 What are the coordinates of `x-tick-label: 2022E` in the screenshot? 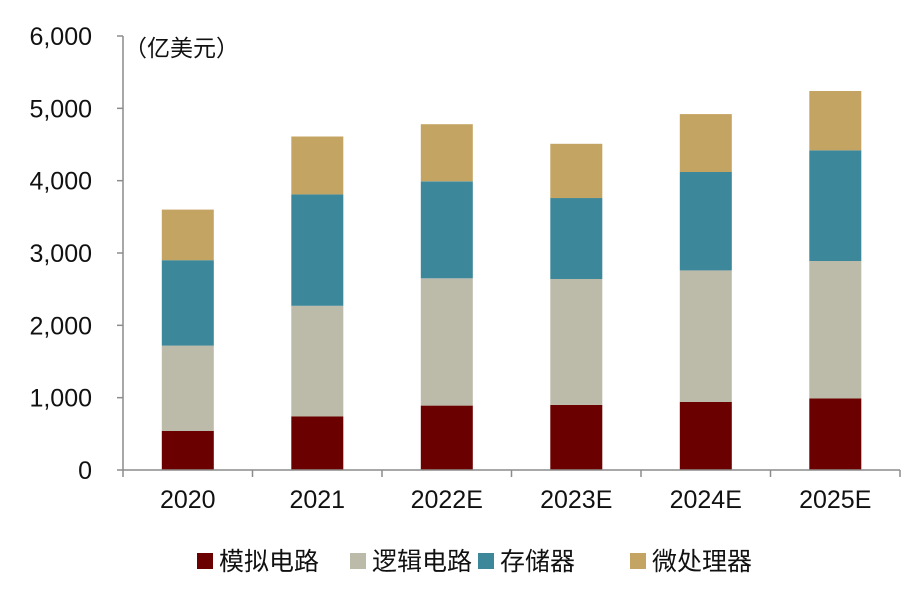 It's located at (447, 500).